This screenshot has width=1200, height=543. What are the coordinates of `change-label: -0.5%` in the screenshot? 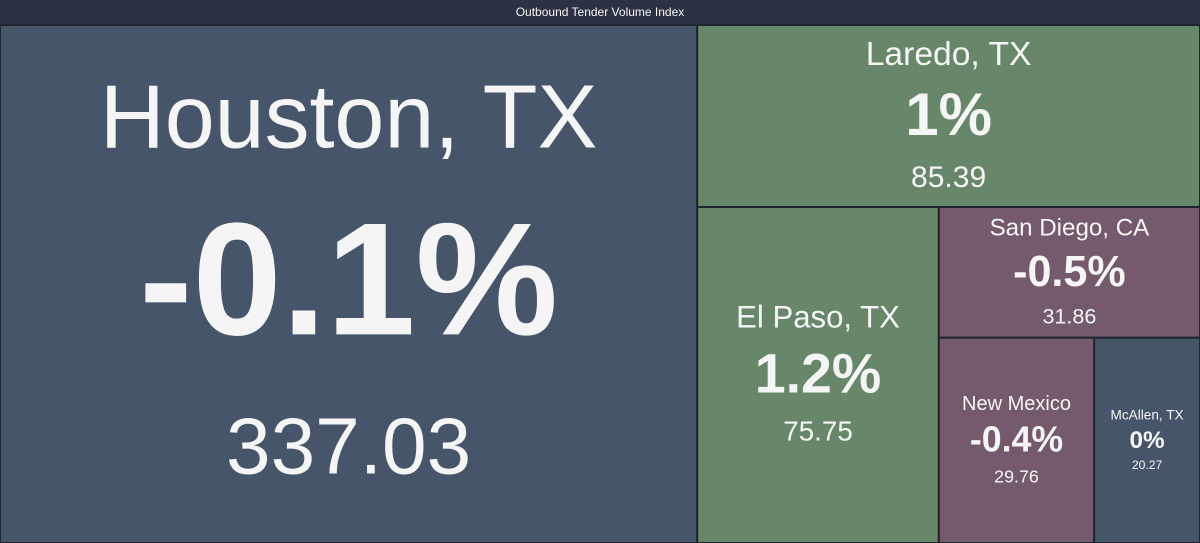 It's located at (1069, 272).